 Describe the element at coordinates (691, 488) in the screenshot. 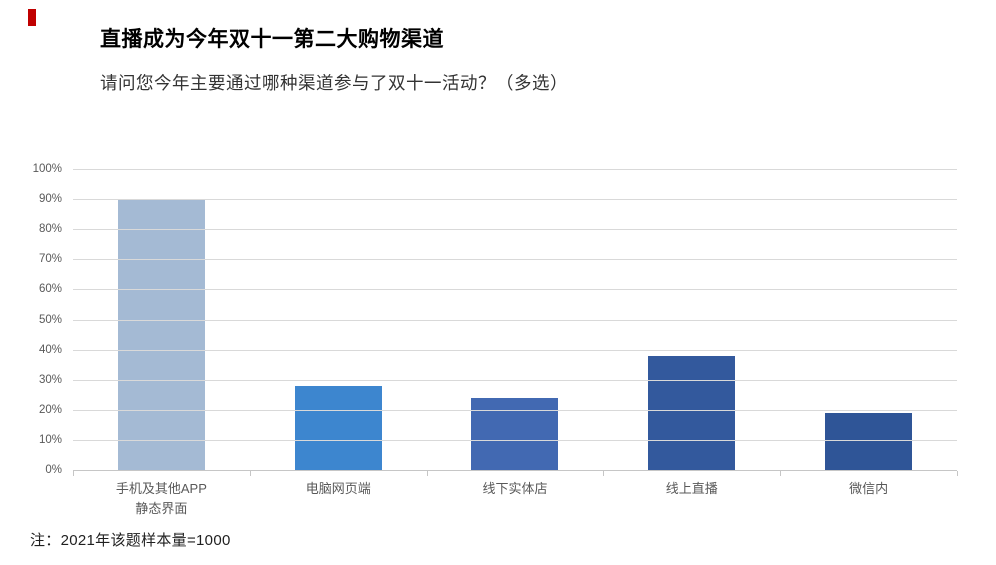

I see `x-category-label-line: 线上直播` at that location.